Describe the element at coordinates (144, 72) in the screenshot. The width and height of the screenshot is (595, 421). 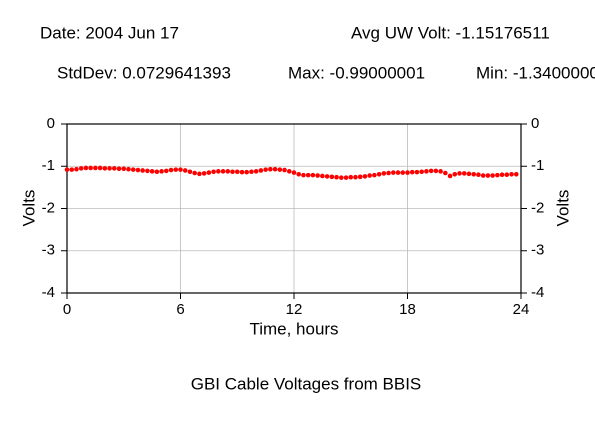
I see `header-stddev: StdDev: 0.0729641393` at that location.